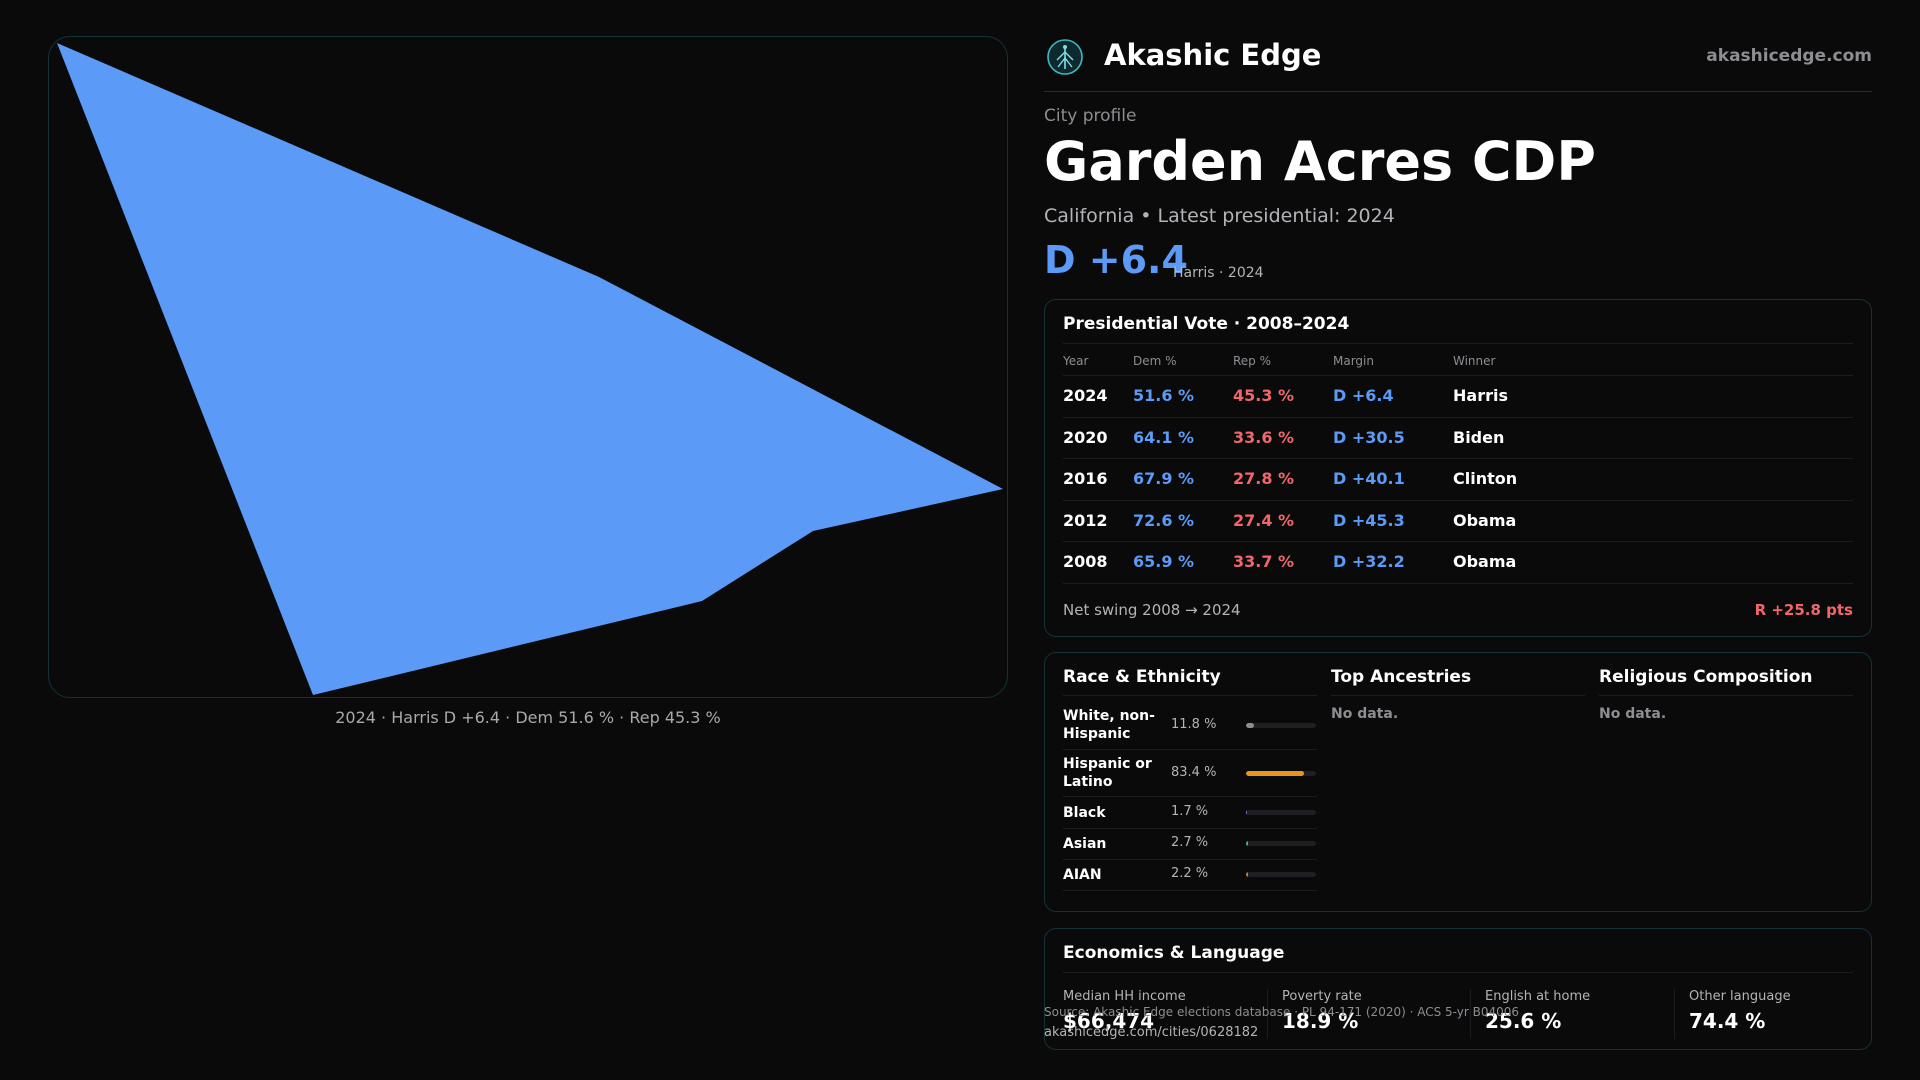 The image size is (1920, 1080). What do you see at coordinates (1363, 395) in the screenshot?
I see `cell-margin: D +6.4` at bounding box center [1363, 395].